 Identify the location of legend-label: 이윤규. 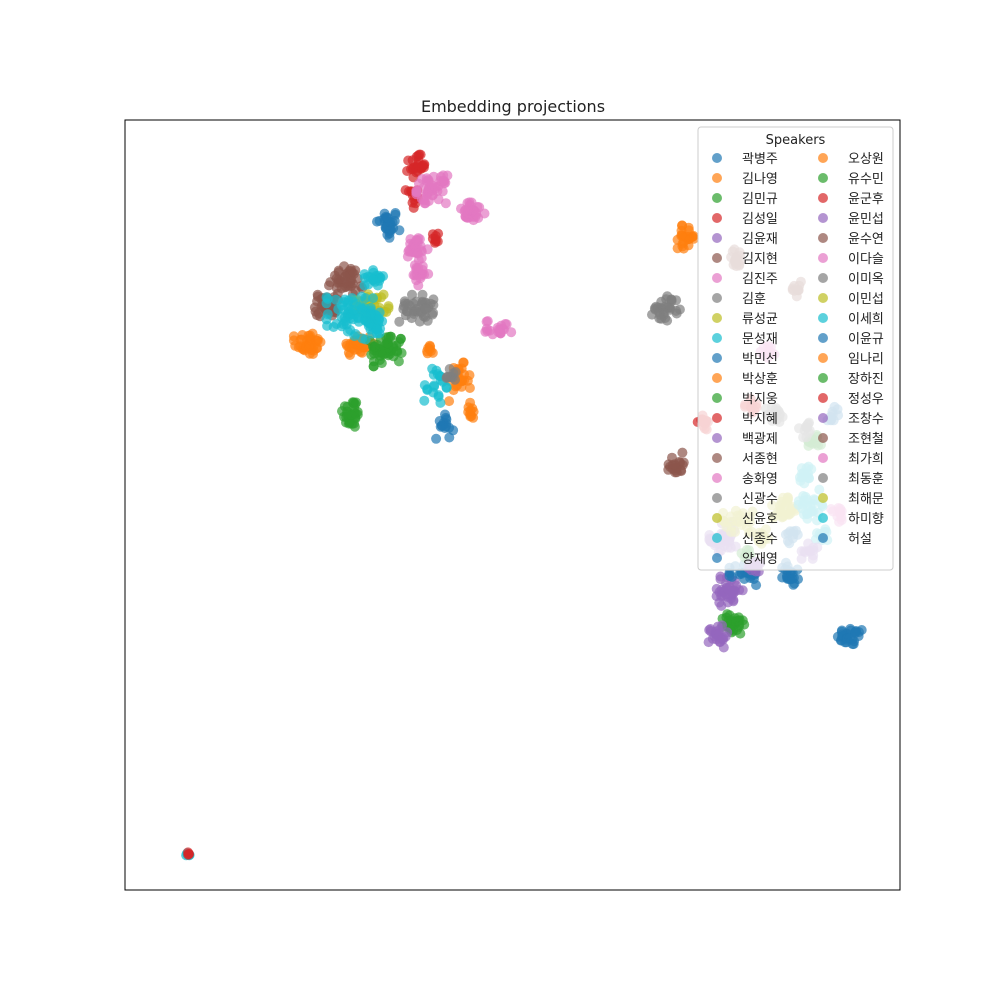
(866, 339).